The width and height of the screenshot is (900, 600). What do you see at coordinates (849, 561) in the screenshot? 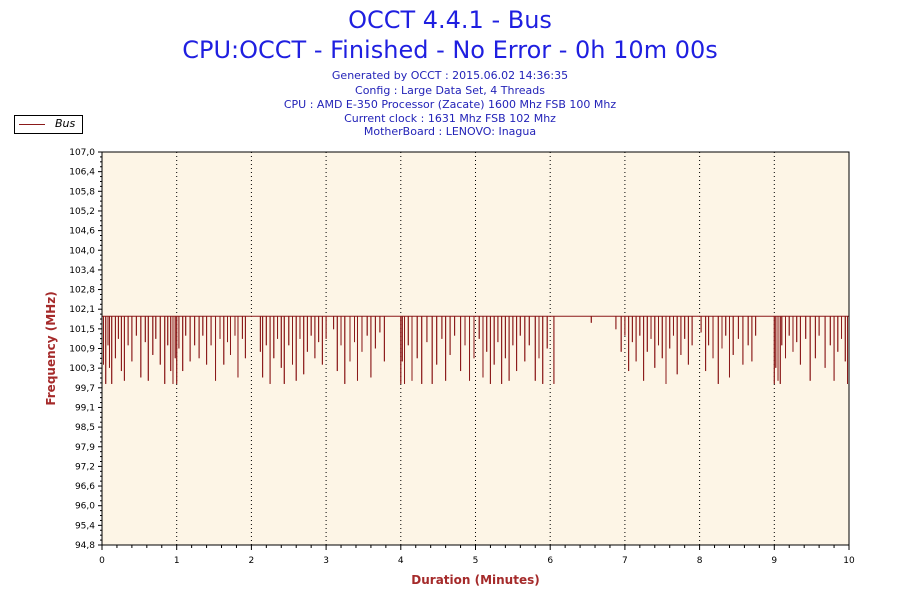
I see `x-tick-label: 10` at bounding box center [849, 561].